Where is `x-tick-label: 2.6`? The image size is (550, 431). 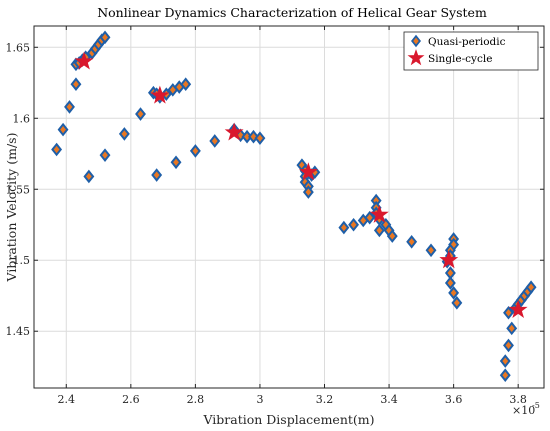
x-tick-label: 2.6 is located at coordinates (131, 399).